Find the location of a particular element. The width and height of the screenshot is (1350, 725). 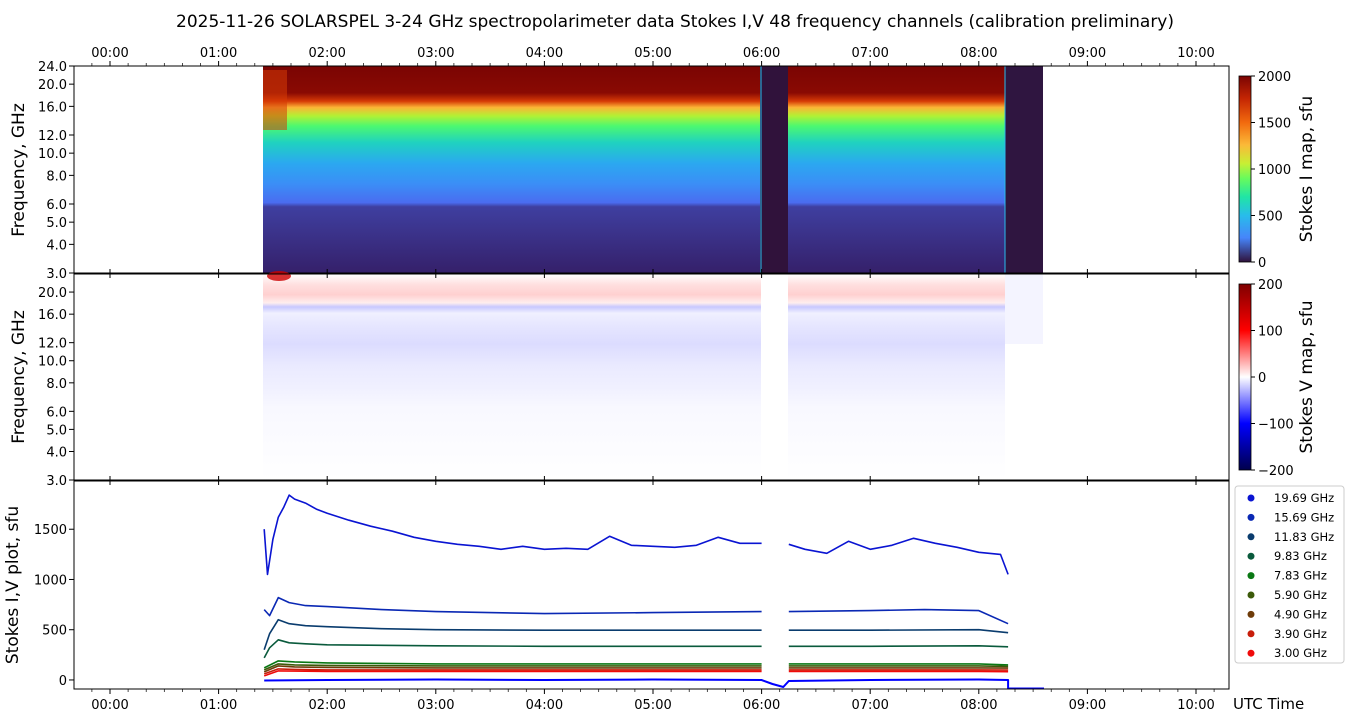

colorbar-tick-label: 100 is located at coordinates (1270, 332).